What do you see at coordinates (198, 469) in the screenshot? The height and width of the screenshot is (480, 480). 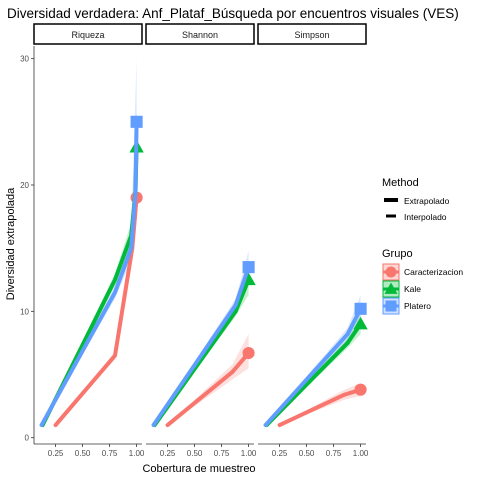 I see `x-axis-label: Cobertura de muestreo` at bounding box center [198, 469].